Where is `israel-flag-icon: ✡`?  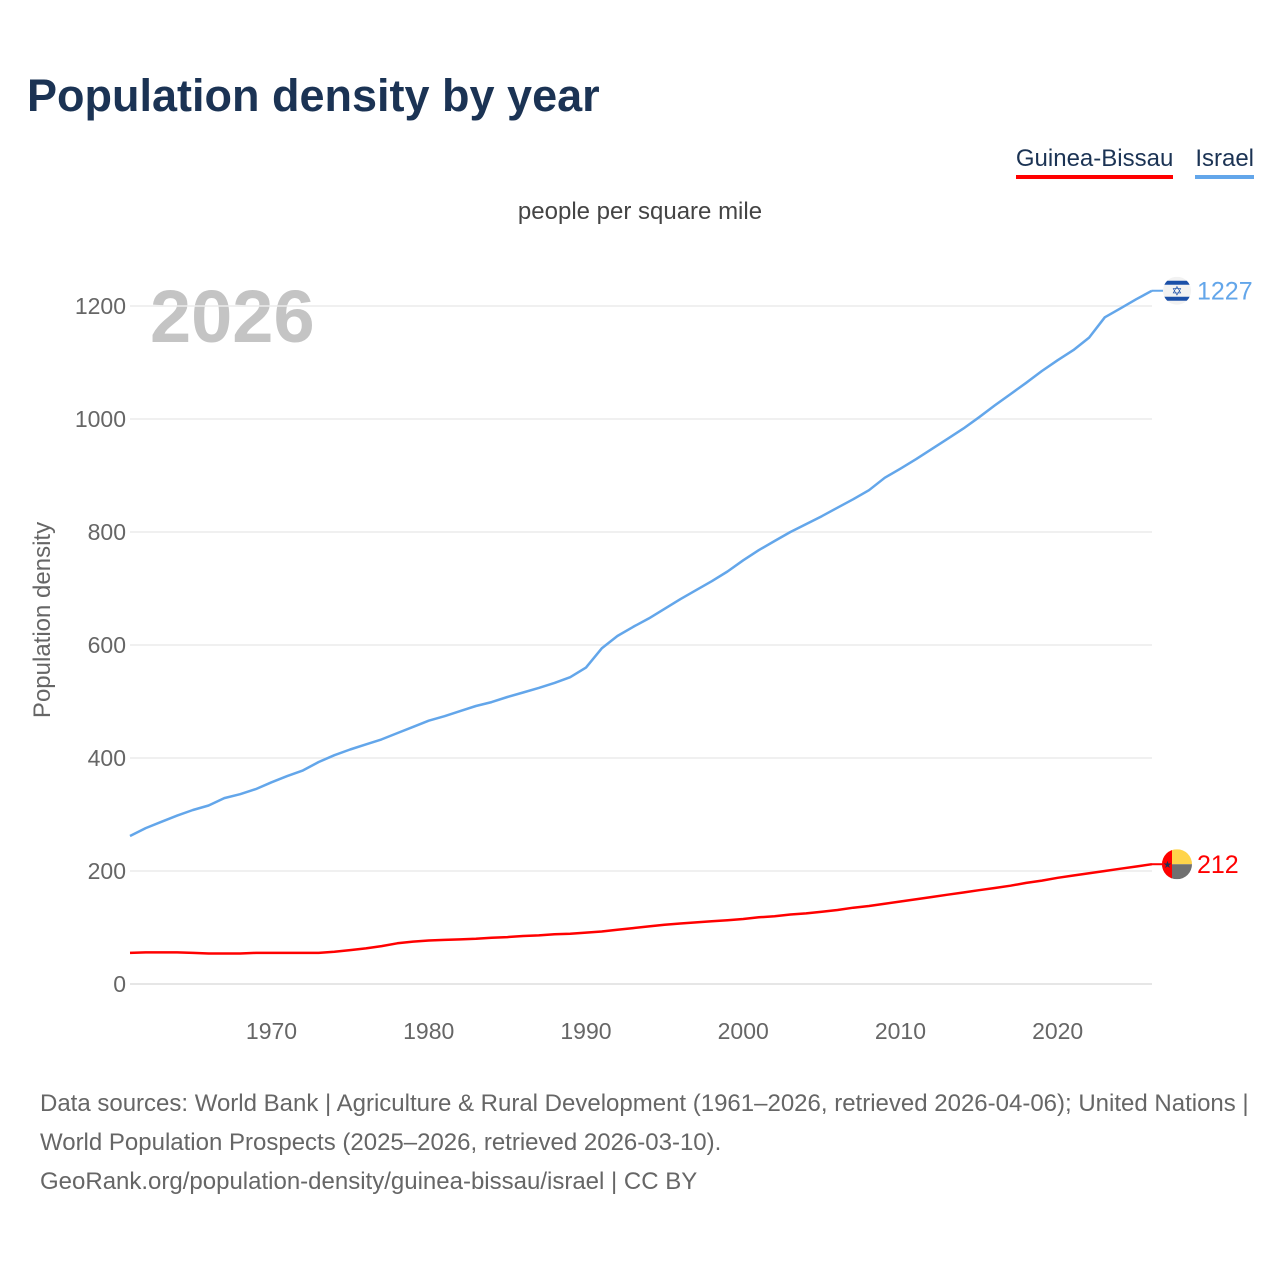
israel-flag-icon: ✡ is located at coordinates (1177, 290).